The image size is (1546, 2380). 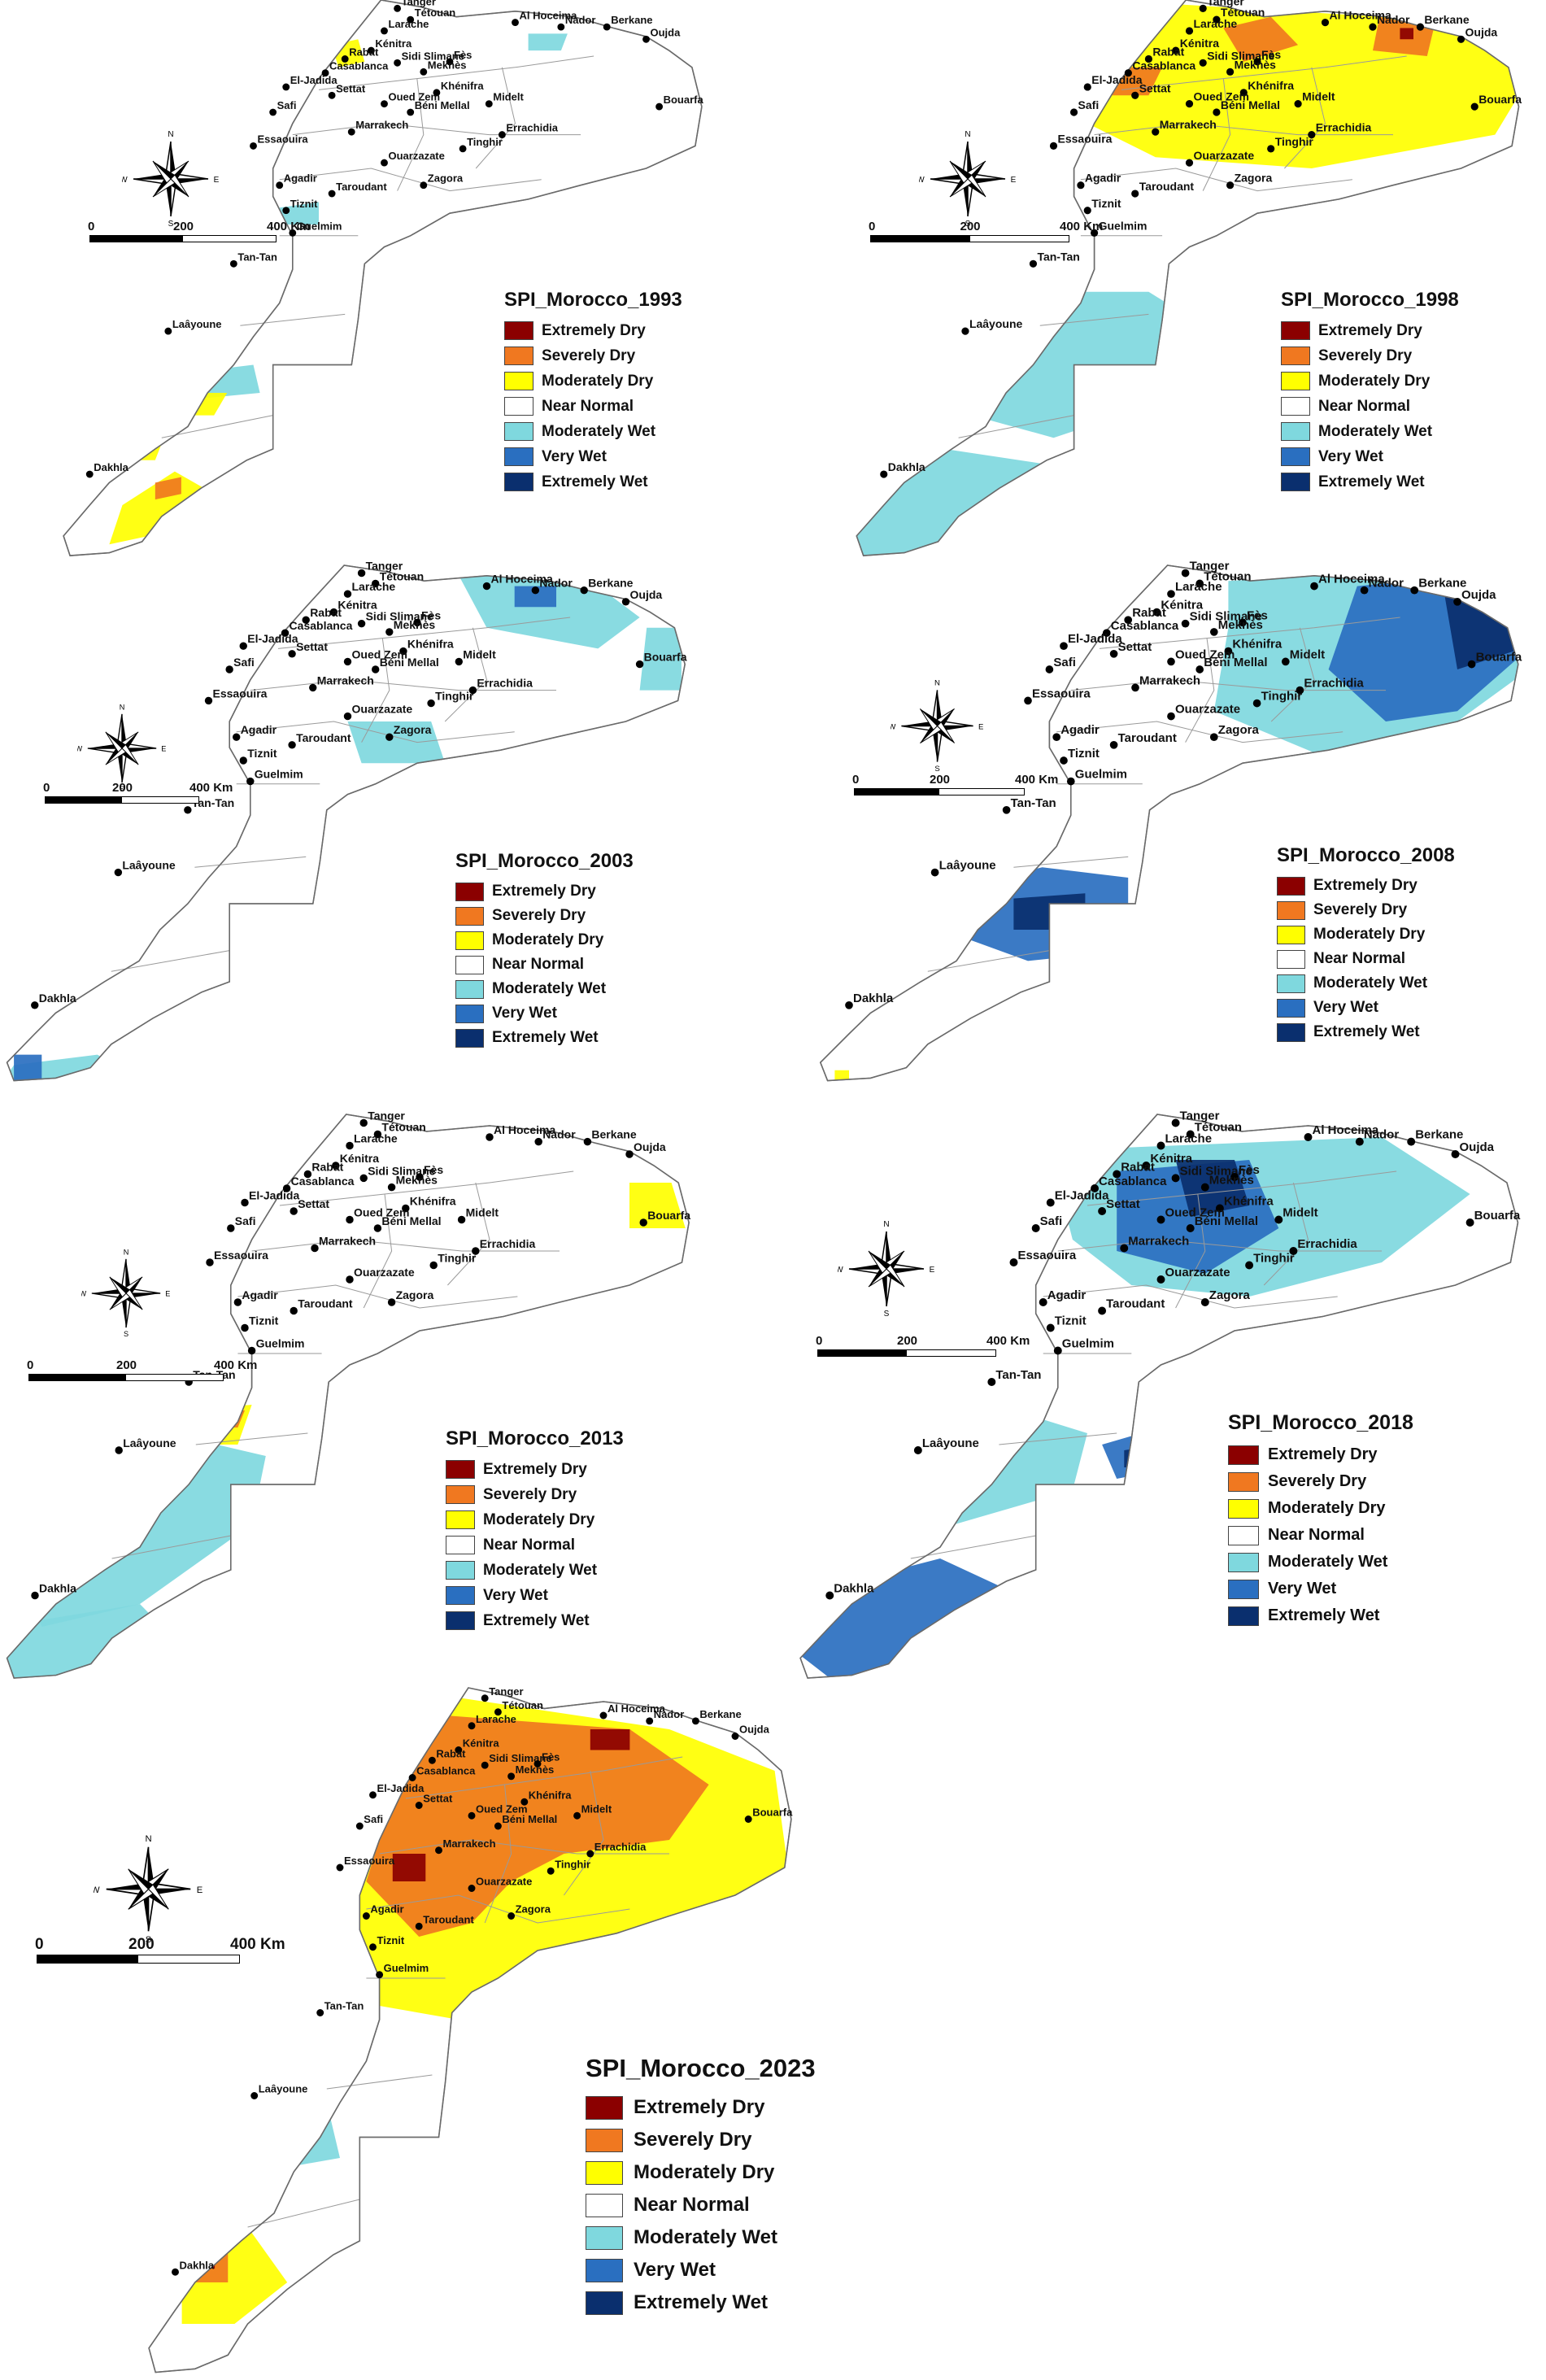 I want to click on city-label-meknes: Meknès, so click(x=535, y=1770).